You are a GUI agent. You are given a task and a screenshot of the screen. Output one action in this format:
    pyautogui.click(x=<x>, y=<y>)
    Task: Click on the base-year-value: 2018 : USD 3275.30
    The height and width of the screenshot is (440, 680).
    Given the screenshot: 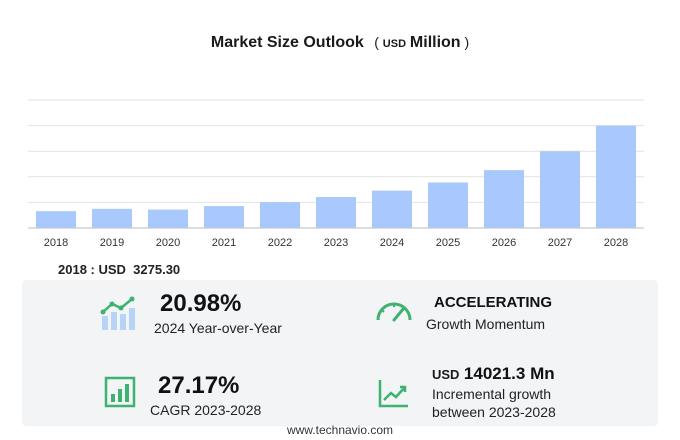 What is the action you would take?
    pyautogui.click(x=119, y=269)
    